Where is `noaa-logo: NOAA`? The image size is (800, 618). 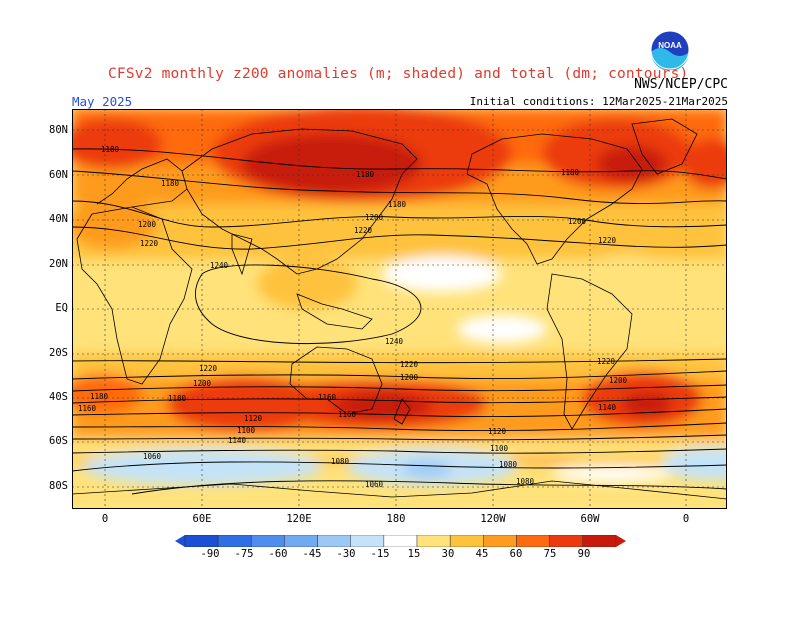
noaa-logo: NOAA is located at coordinates (670, 50).